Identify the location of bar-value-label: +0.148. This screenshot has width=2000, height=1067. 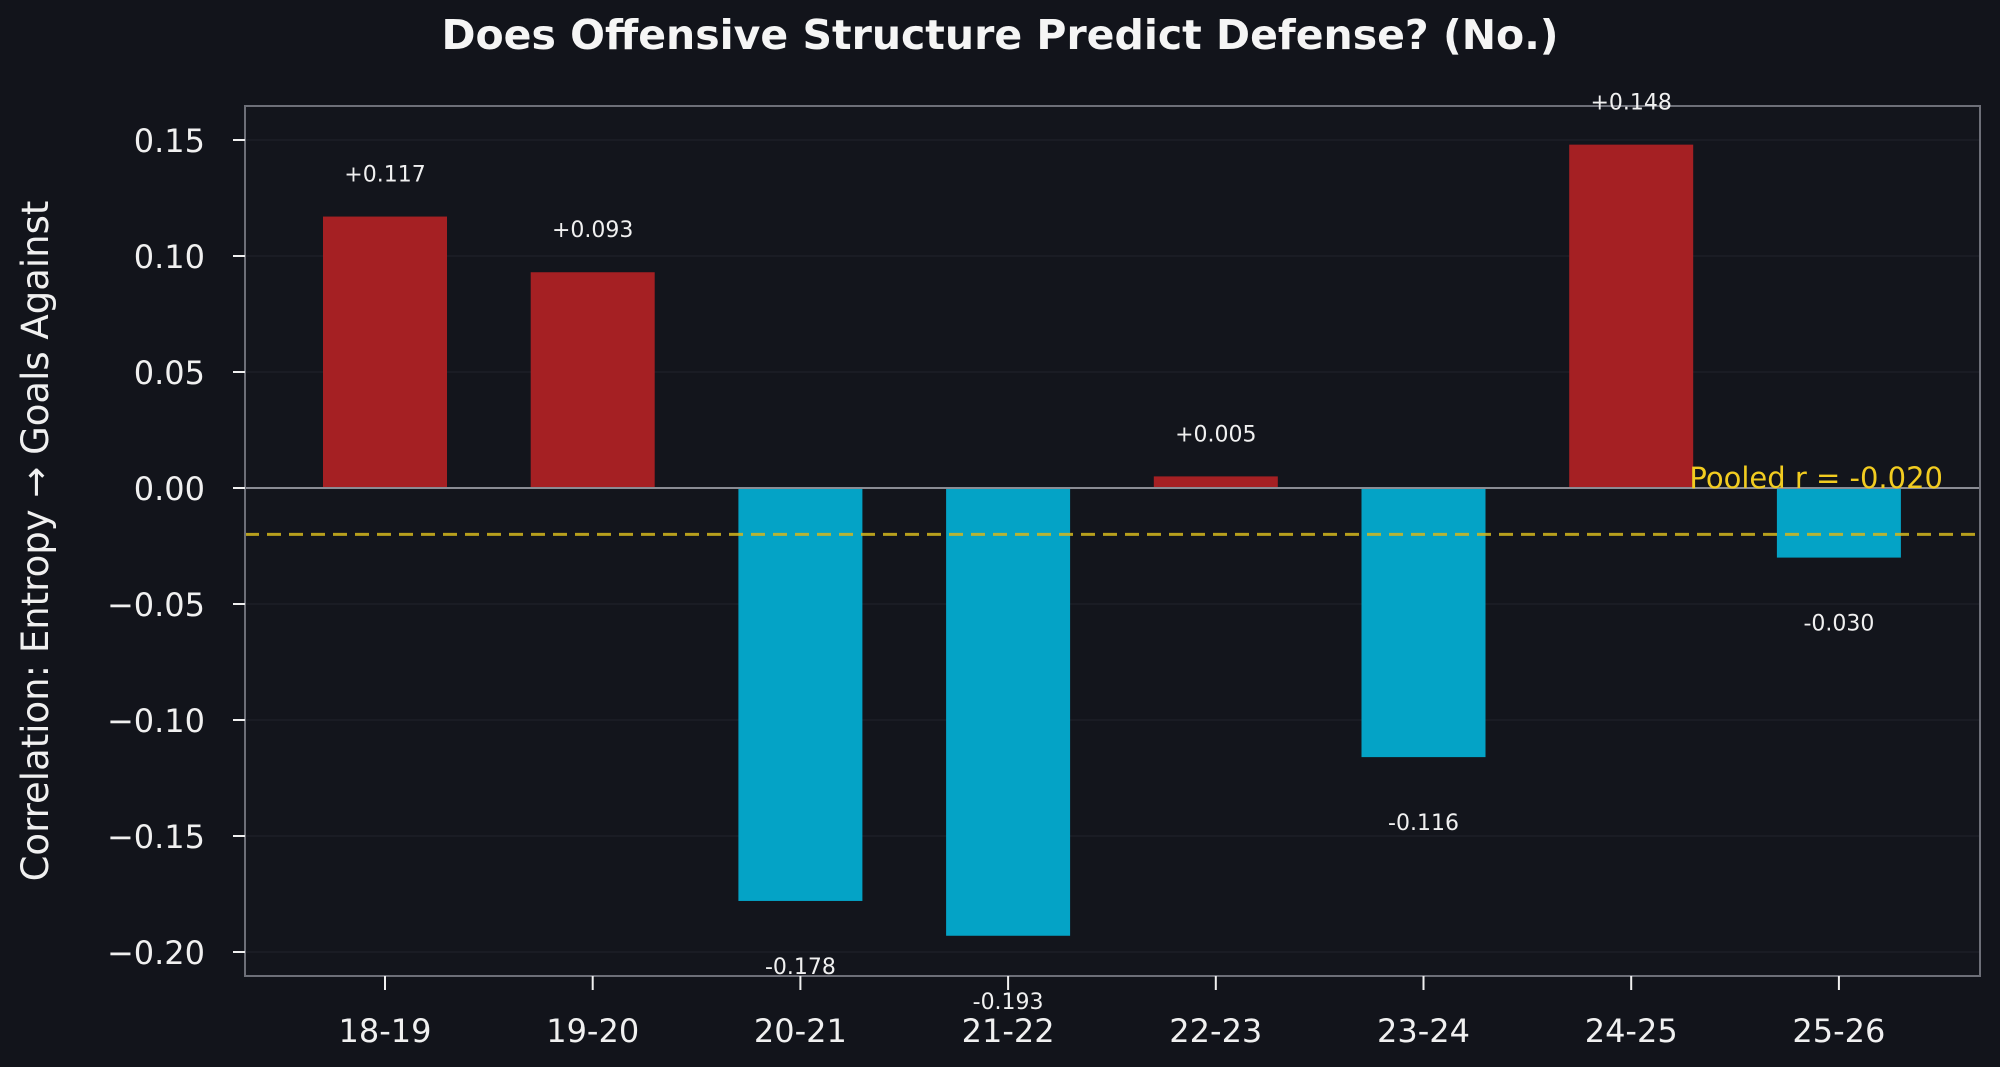
(1630, 103).